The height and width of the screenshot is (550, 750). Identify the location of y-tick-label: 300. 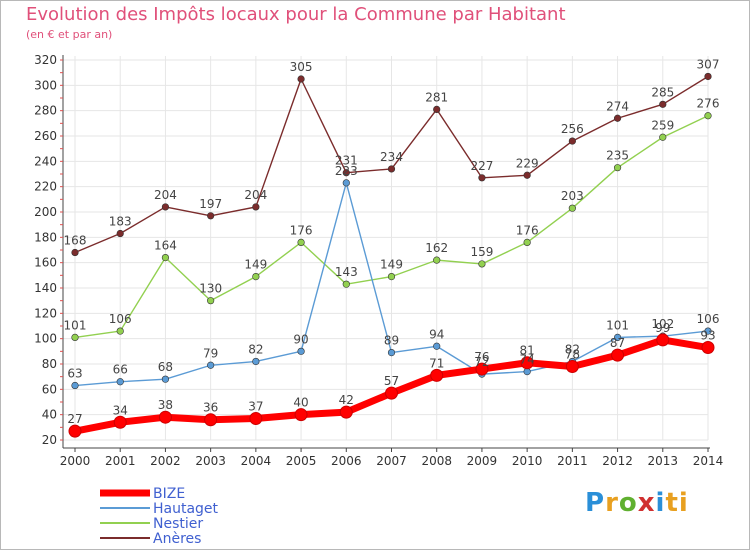
(45, 85).